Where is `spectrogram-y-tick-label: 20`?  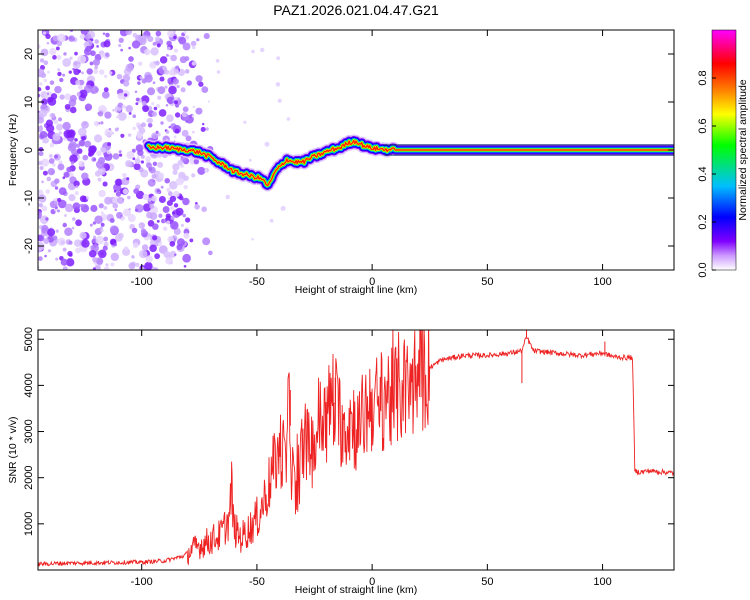 spectrogram-y-tick-label: 20 is located at coordinates (29, 54).